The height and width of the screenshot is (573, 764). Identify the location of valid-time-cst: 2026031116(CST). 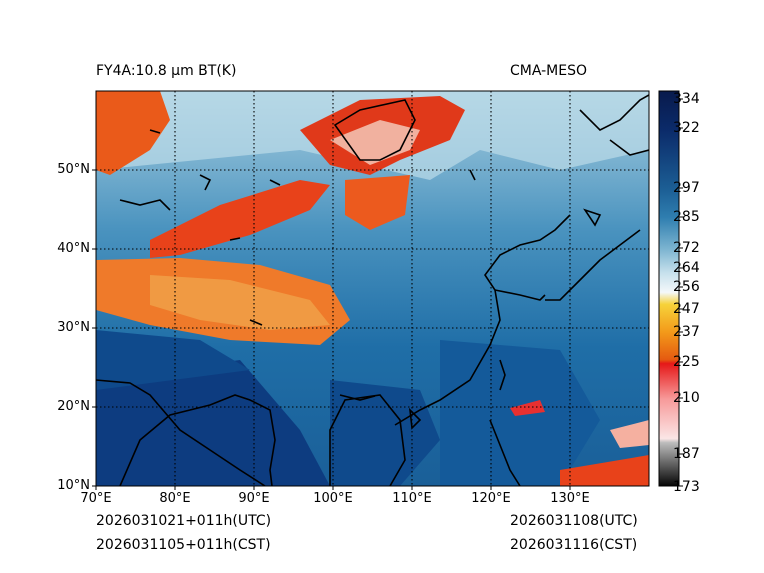
(574, 545).